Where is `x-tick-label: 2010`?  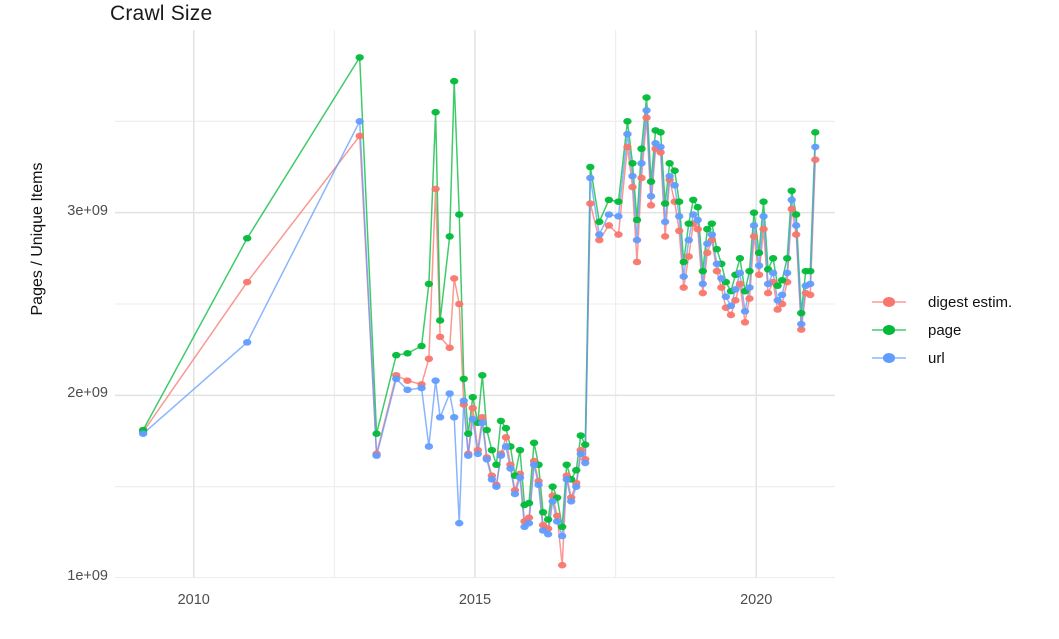 x-tick-label: 2010 is located at coordinates (193, 600).